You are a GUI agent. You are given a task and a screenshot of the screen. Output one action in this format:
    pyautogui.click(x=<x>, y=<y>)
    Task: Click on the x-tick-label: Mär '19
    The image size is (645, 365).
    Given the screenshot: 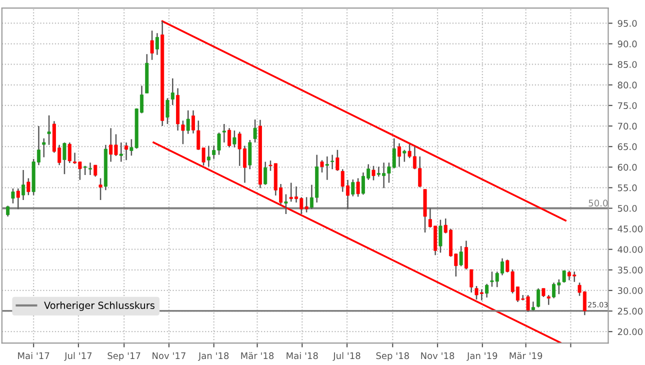 What is the action you would take?
    pyautogui.click(x=526, y=356)
    